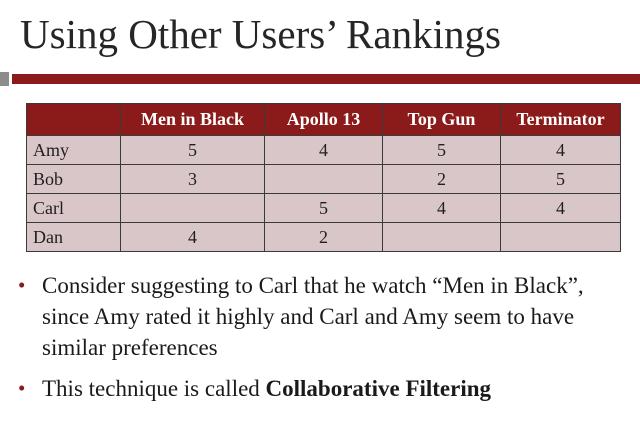 The height and width of the screenshot is (426, 640). What do you see at coordinates (326, 79) in the screenshot?
I see `title-divider-red-band` at bounding box center [326, 79].